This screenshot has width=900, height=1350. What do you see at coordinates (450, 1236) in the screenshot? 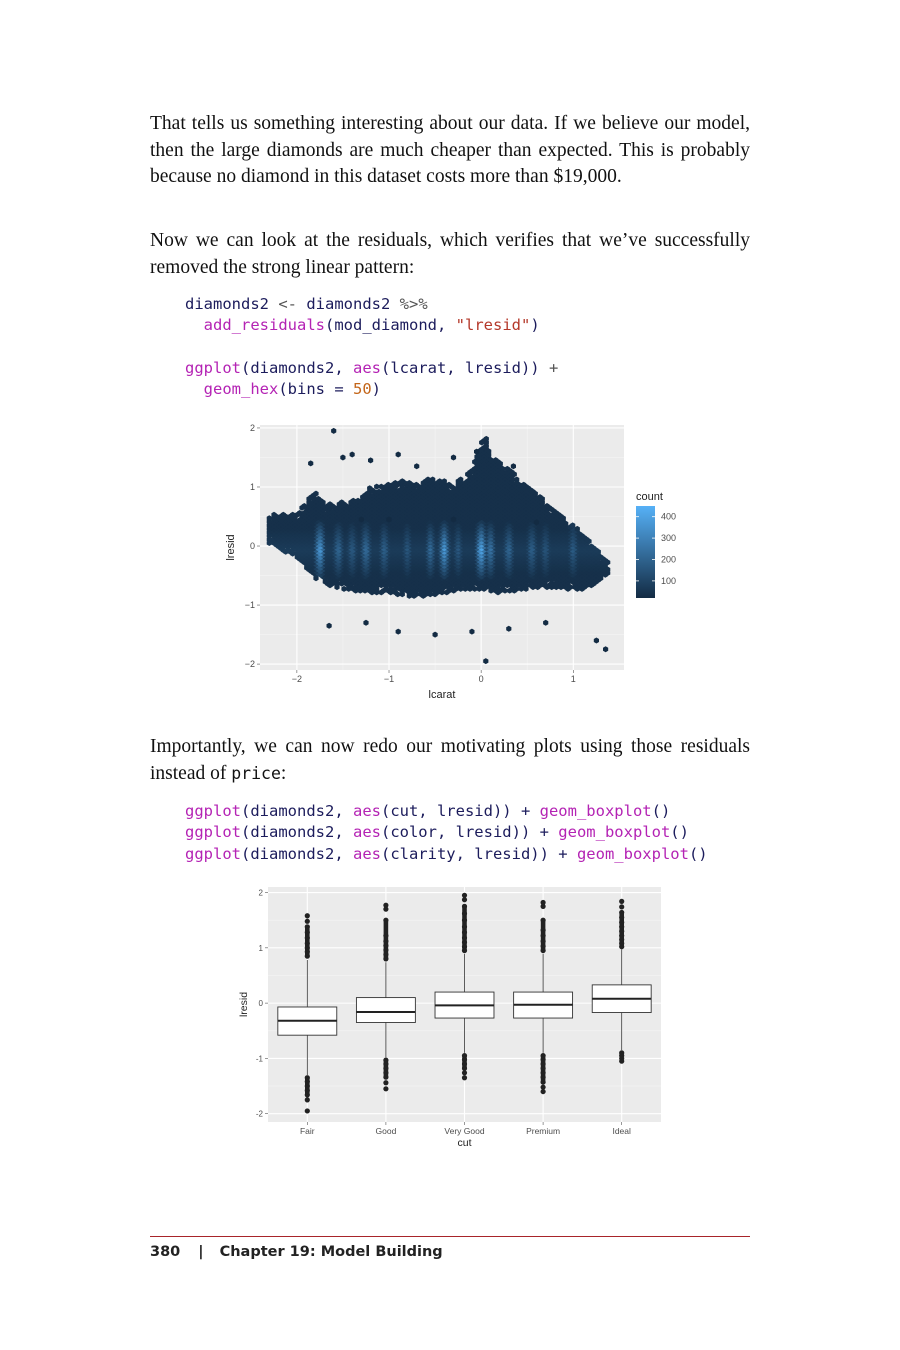
I see `footer-rule` at bounding box center [450, 1236].